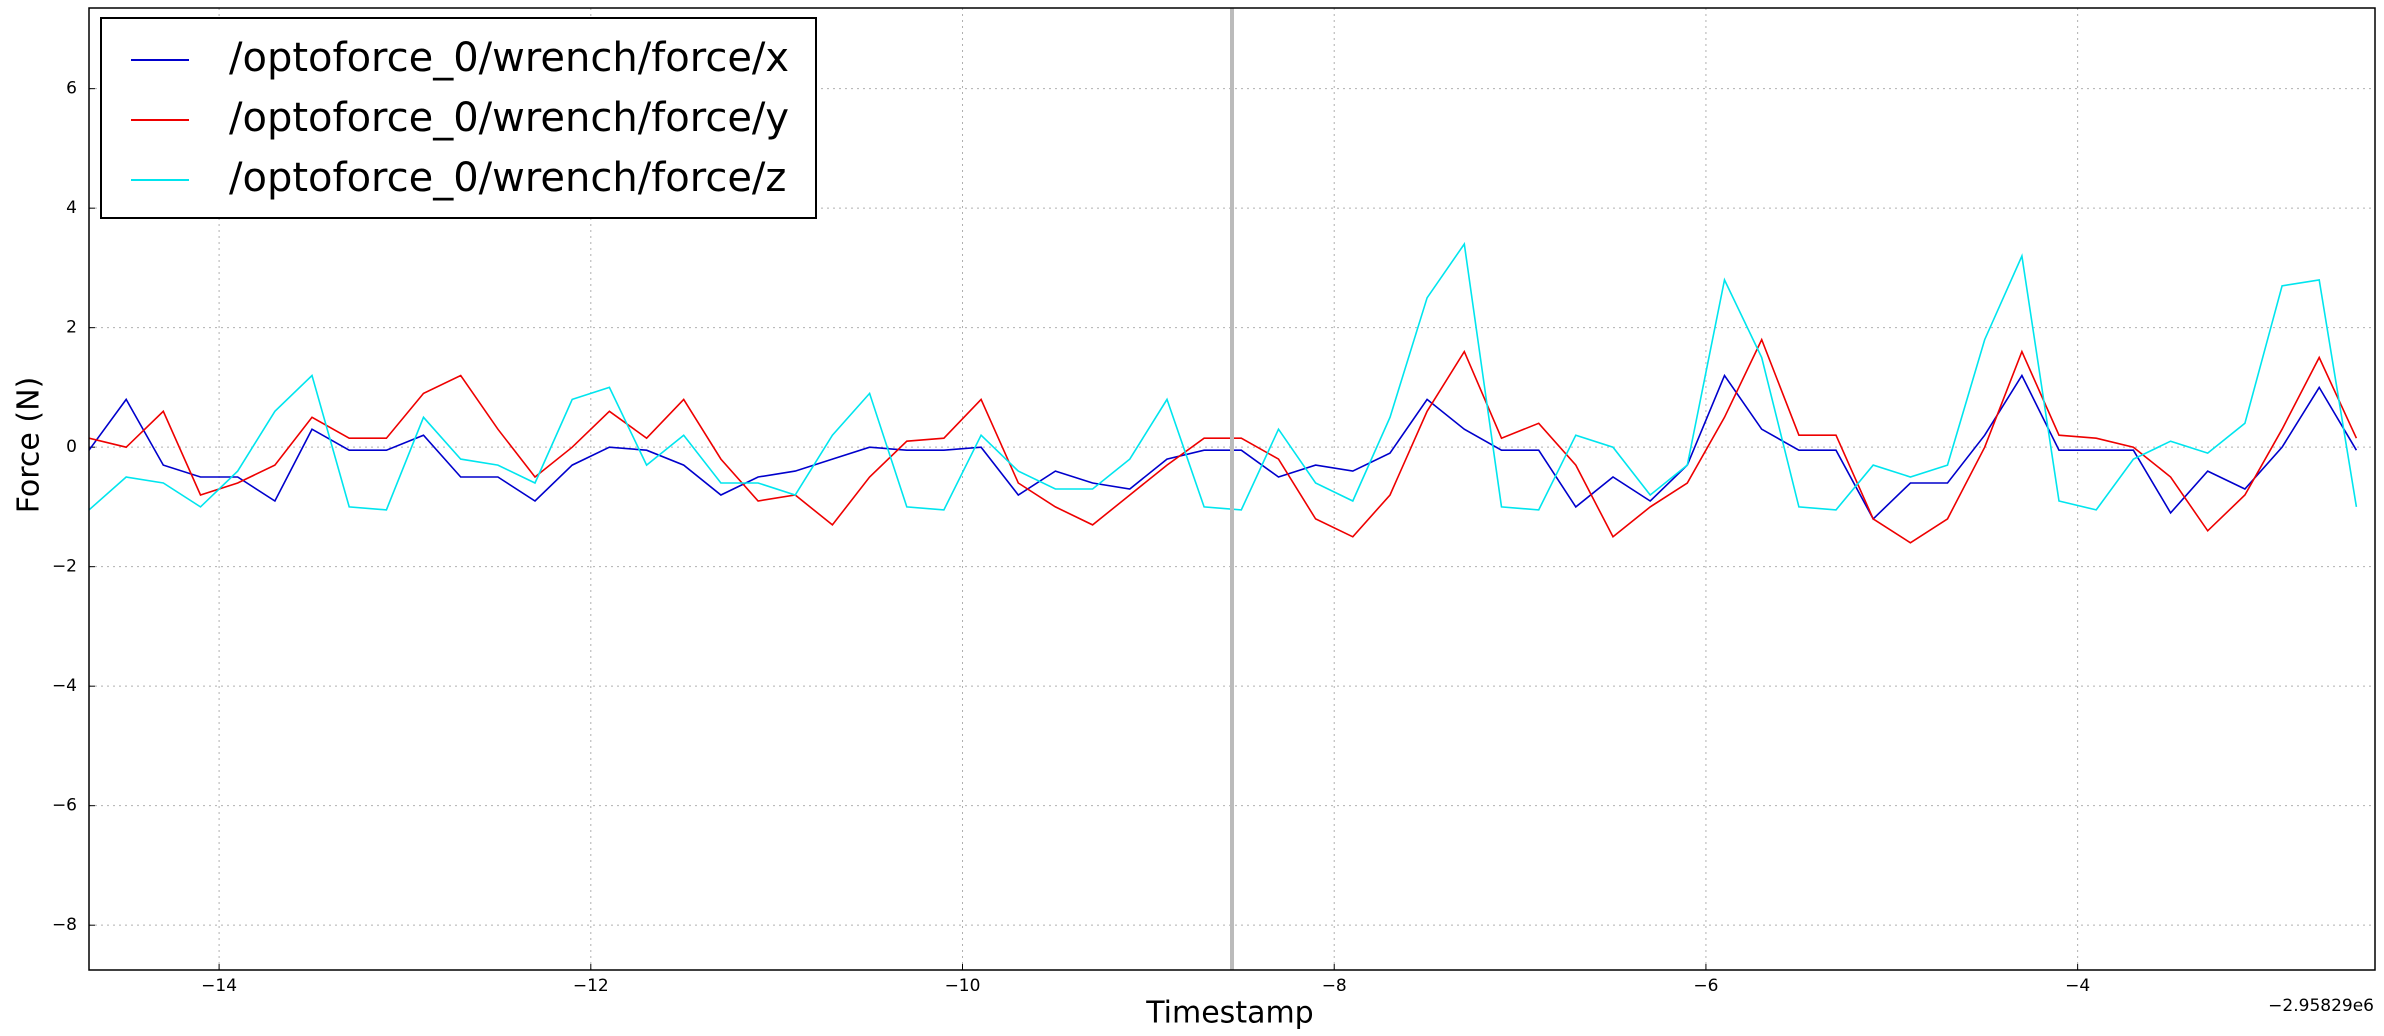 This screenshot has width=2384, height=1036. I want to click on legend-box, so click(458, 118).